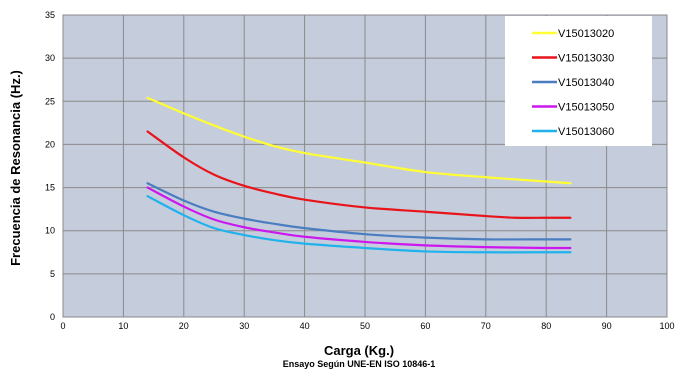  Describe the element at coordinates (50, 144) in the screenshot. I see `y-tick-label: 20` at that location.